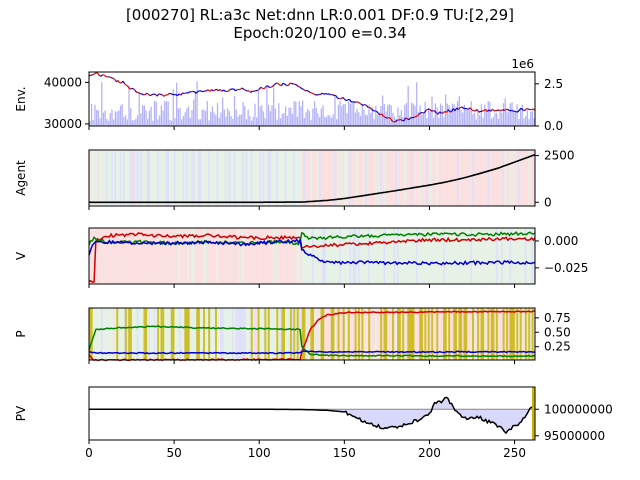 This screenshot has height=480, width=640. Describe the element at coordinates (313, 423) in the screenshot. I see `panel-pv: 95000000 100000000 0 50 100 150 200 250 PV` at that location.